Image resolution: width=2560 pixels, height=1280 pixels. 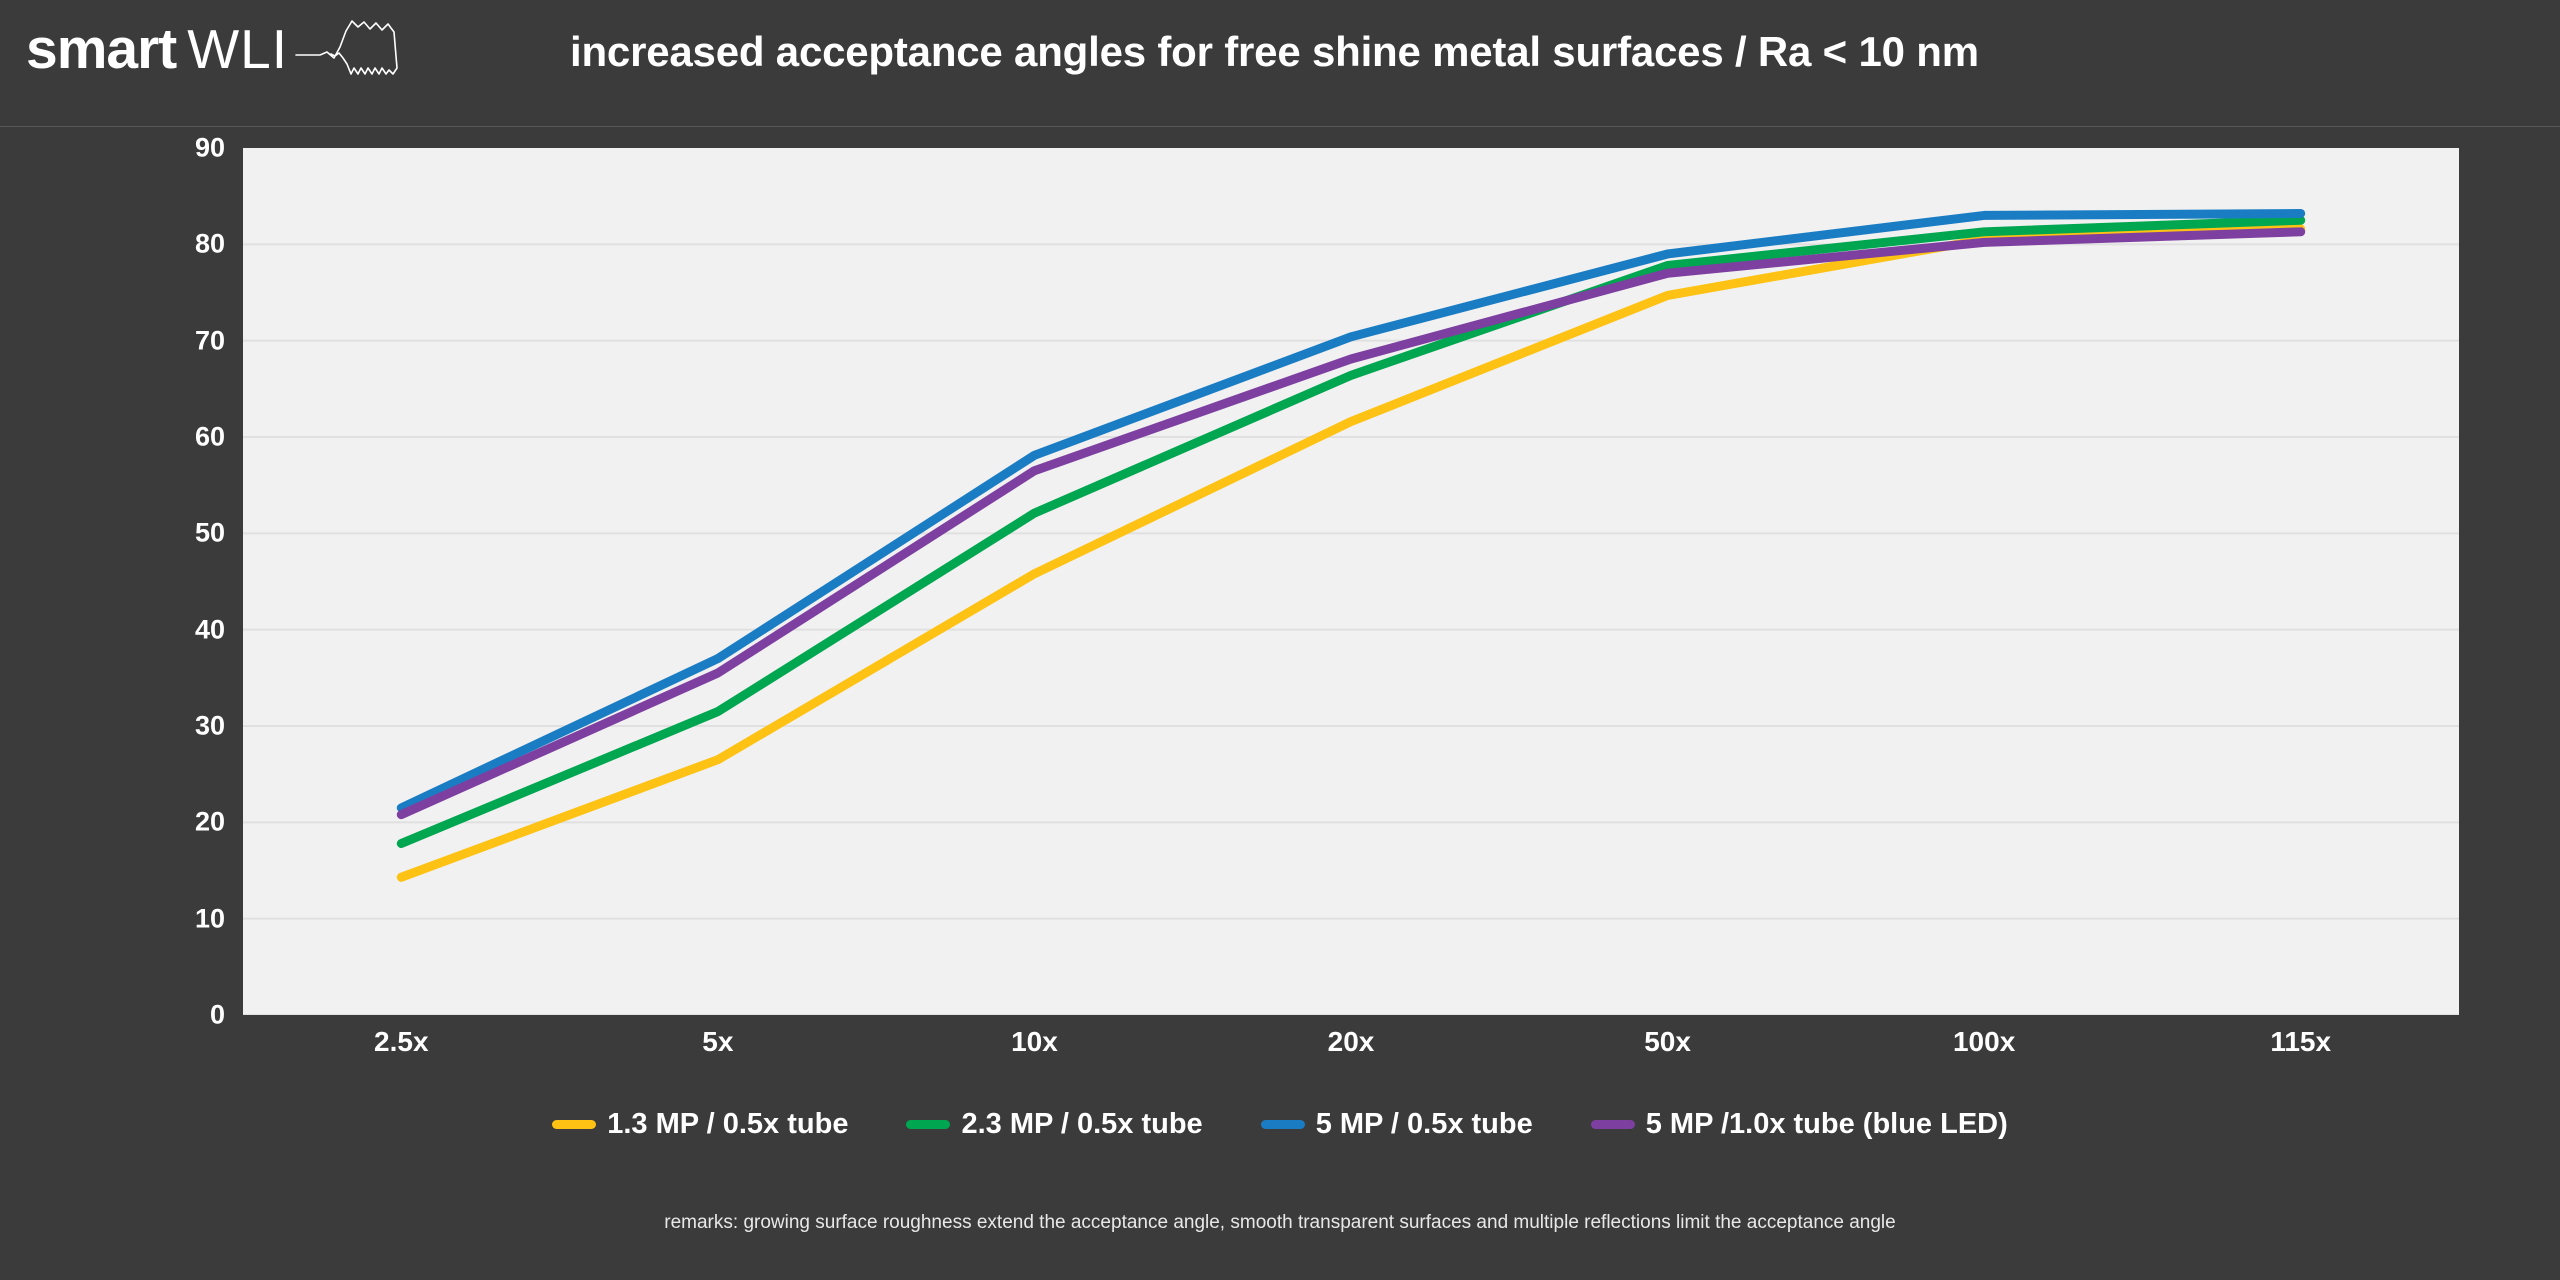 What do you see at coordinates (209, 918) in the screenshot?
I see `y-tick-label: 10` at bounding box center [209, 918].